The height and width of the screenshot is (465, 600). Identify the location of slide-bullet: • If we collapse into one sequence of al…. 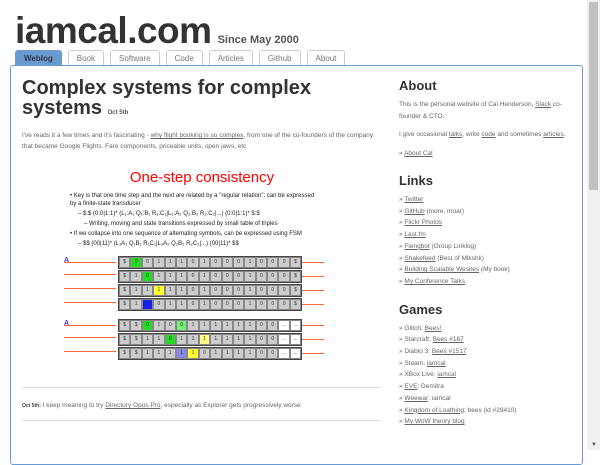
(186, 234).